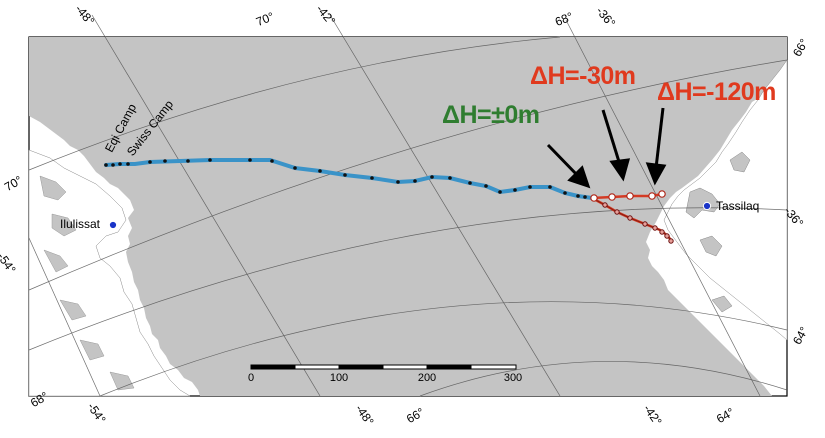 This screenshot has width=825, height=438. What do you see at coordinates (87, 283) in the screenshot?
I see `west-fjords` at bounding box center [87, 283].